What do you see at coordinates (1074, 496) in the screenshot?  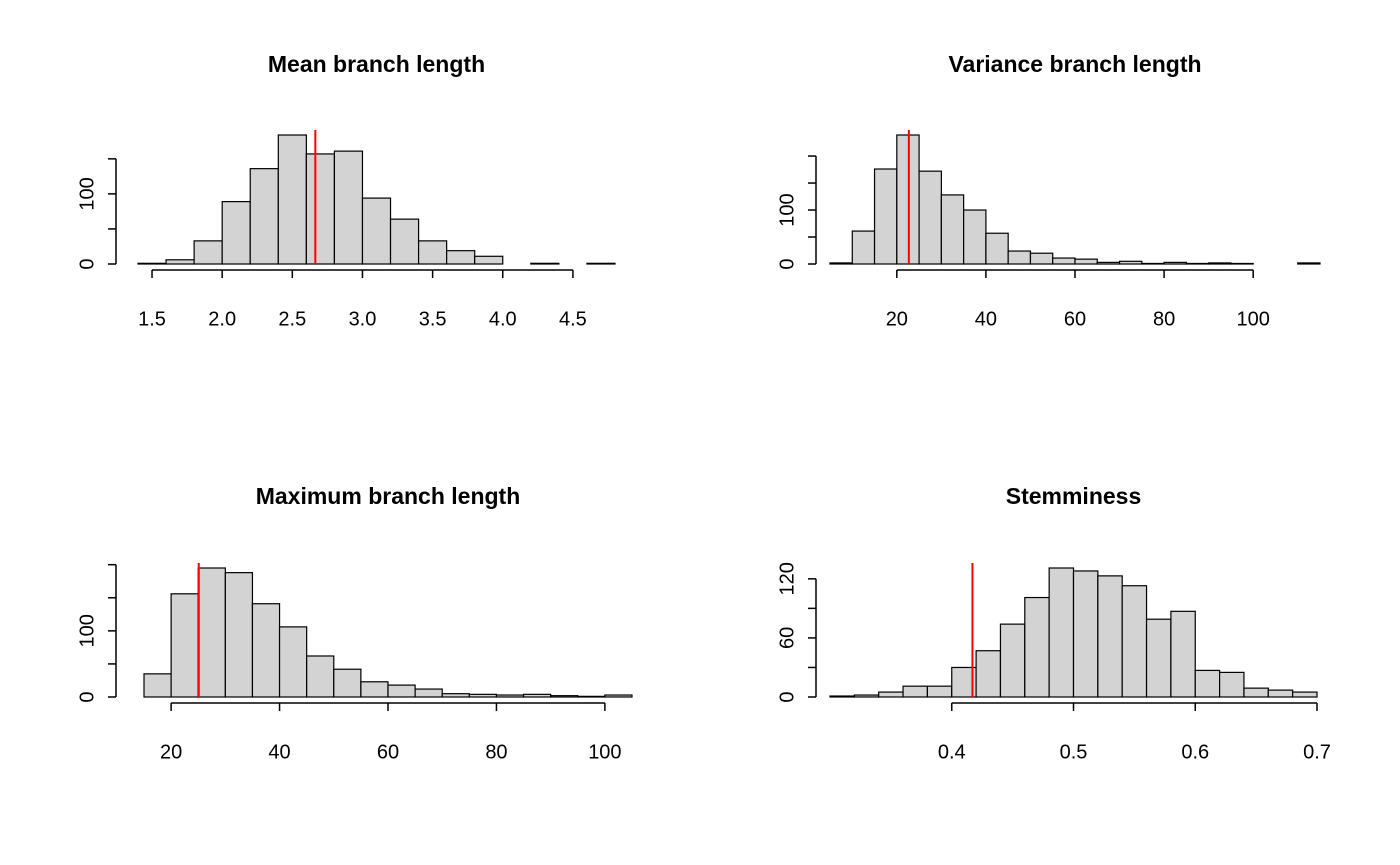 I see `chart-title: Stemminess` at bounding box center [1074, 496].